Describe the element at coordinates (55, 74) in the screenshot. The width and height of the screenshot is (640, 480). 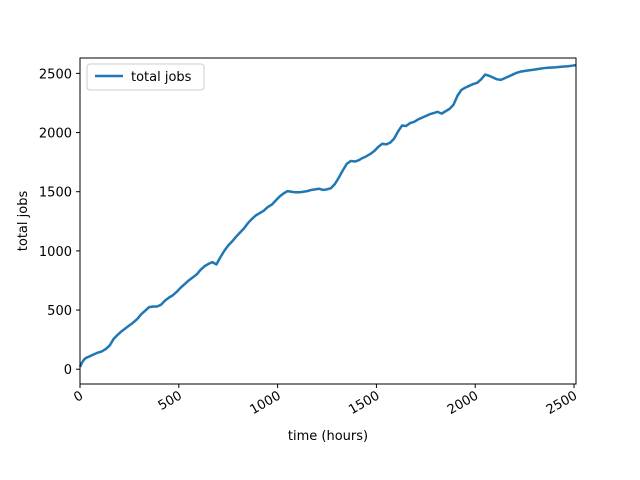
I see `y-tick-label: 2500` at that location.